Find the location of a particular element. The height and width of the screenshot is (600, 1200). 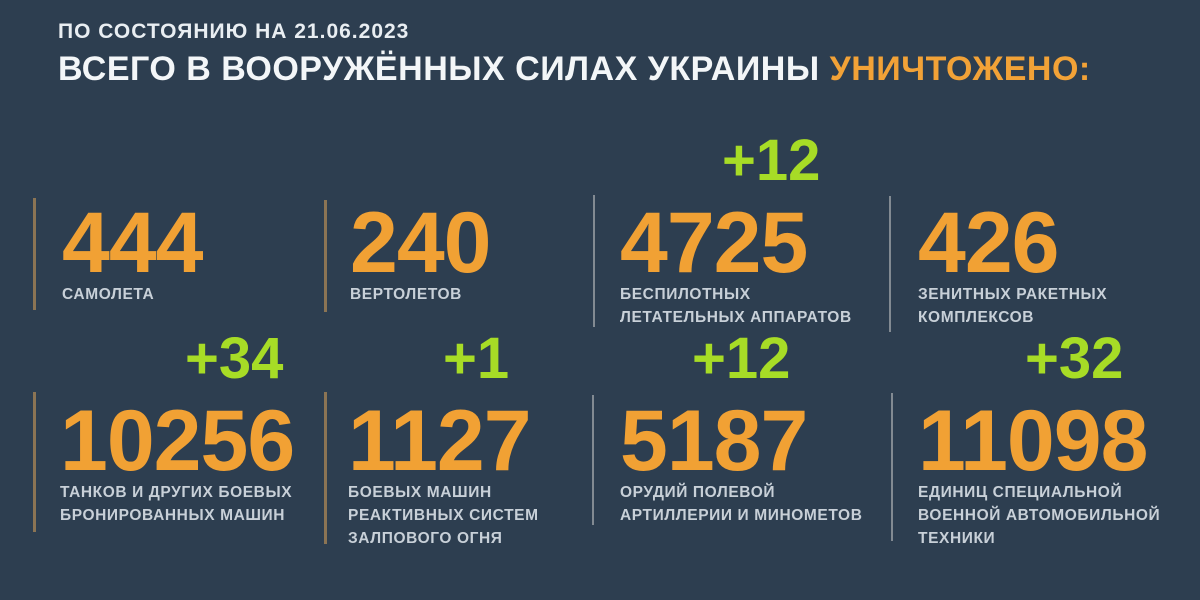

stat-label: БЕСПИЛОТНЫХ ЛЕТАТЕЛЬНЫХ АППАРАТОВ is located at coordinates (736, 306).